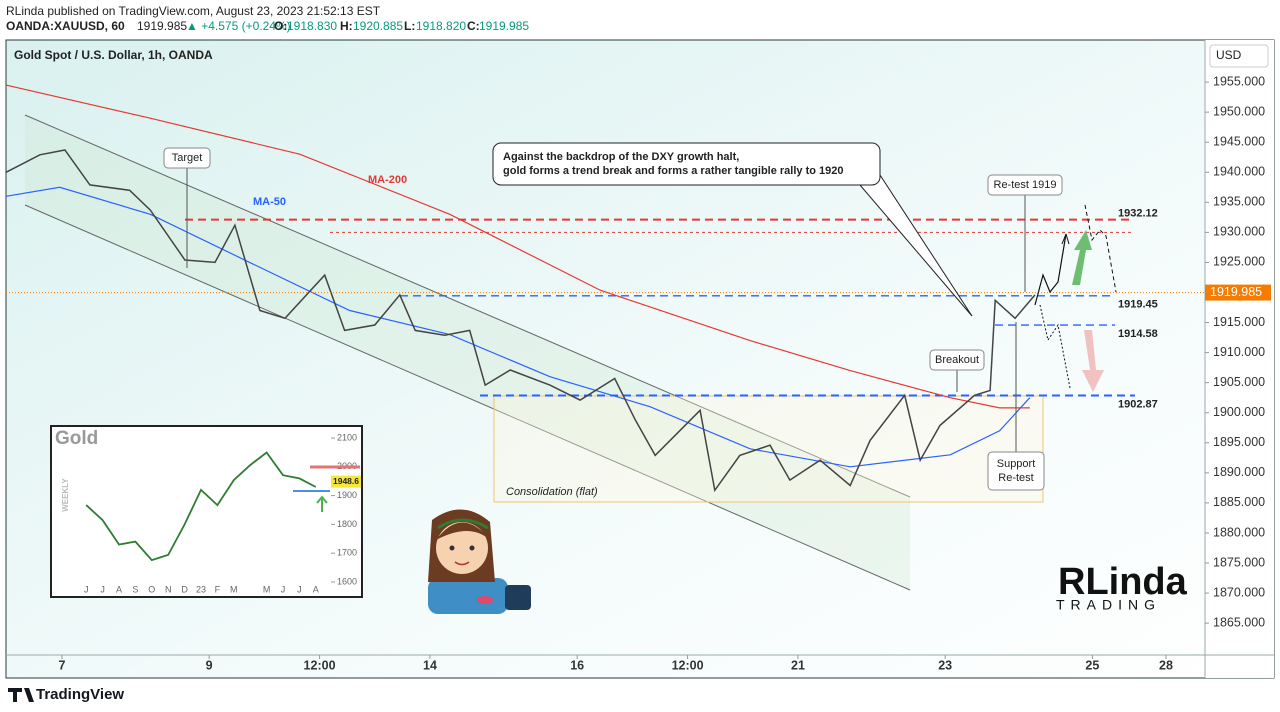 The width and height of the screenshot is (1280, 712). What do you see at coordinates (201, 506) in the screenshot?
I see `inset-line` at bounding box center [201, 506].